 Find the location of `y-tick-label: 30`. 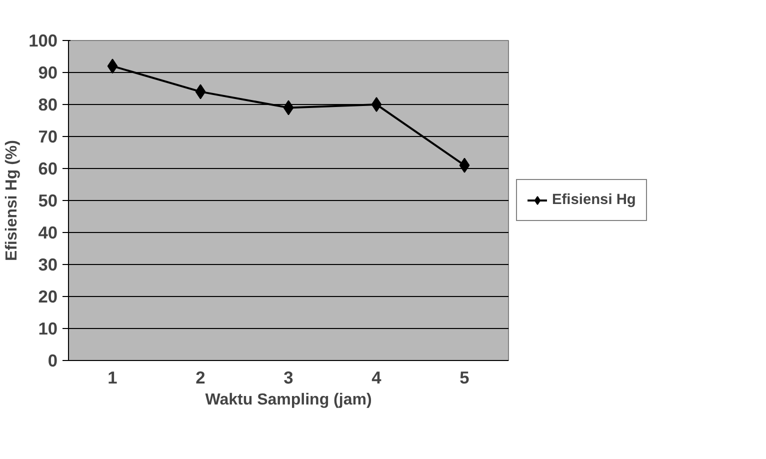

y-tick-label: 30 is located at coordinates (48, 264).